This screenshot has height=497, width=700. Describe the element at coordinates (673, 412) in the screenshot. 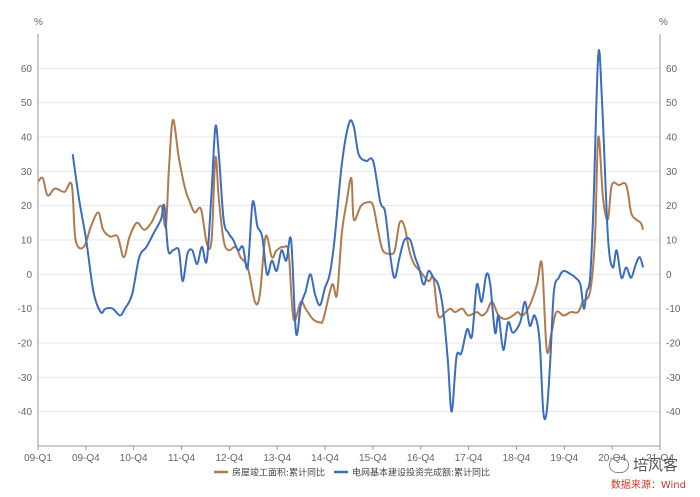

I see `y-tick-label-right: -40` at that location.